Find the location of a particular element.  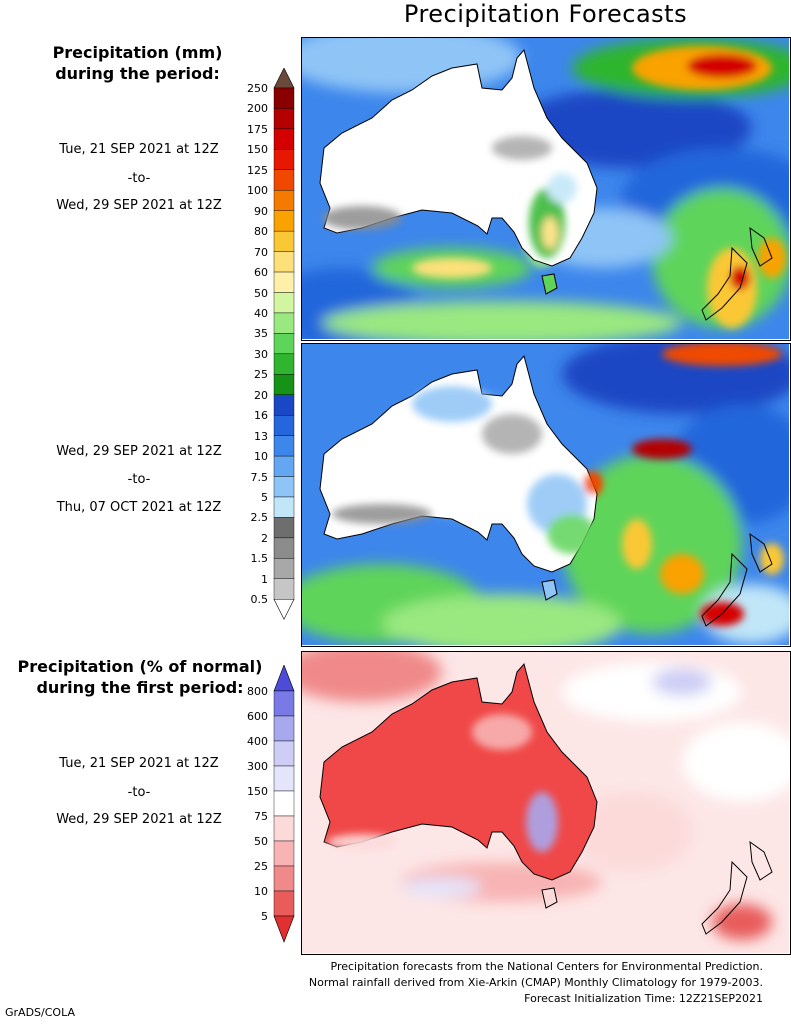

colorbar-tick-label: 20 is located at coordinates (261, 395).